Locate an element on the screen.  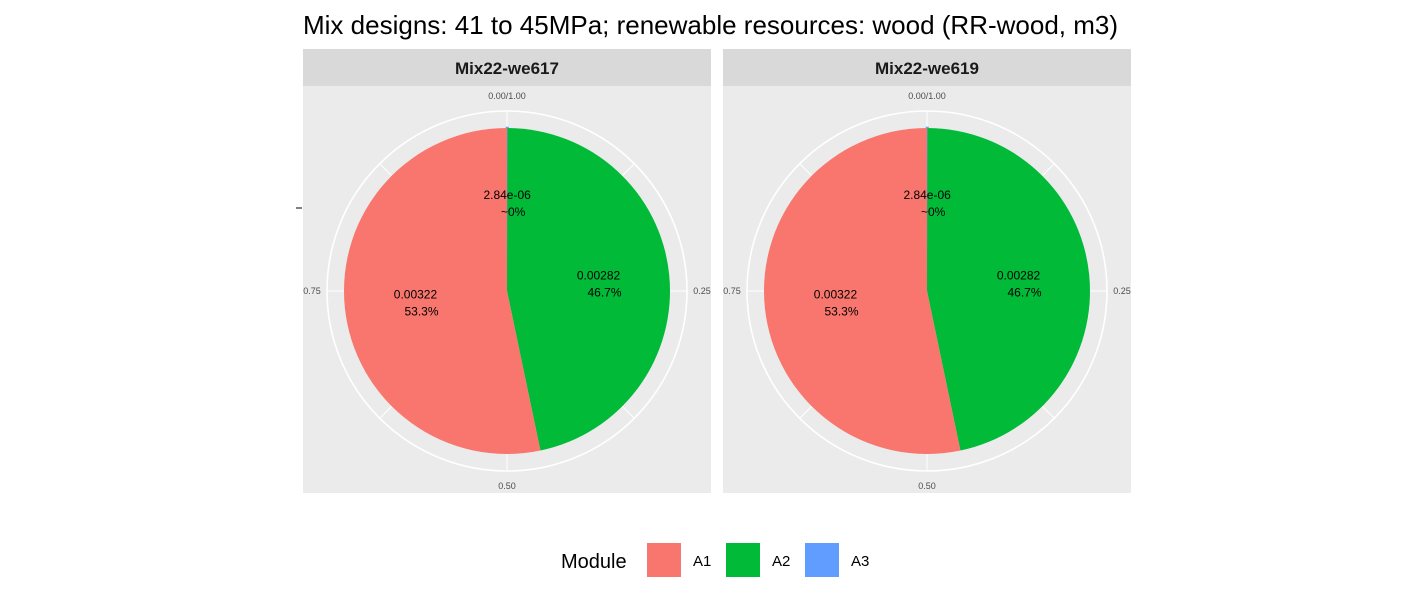
legend-label-a3: A3 is located at coordinates (860, 561).